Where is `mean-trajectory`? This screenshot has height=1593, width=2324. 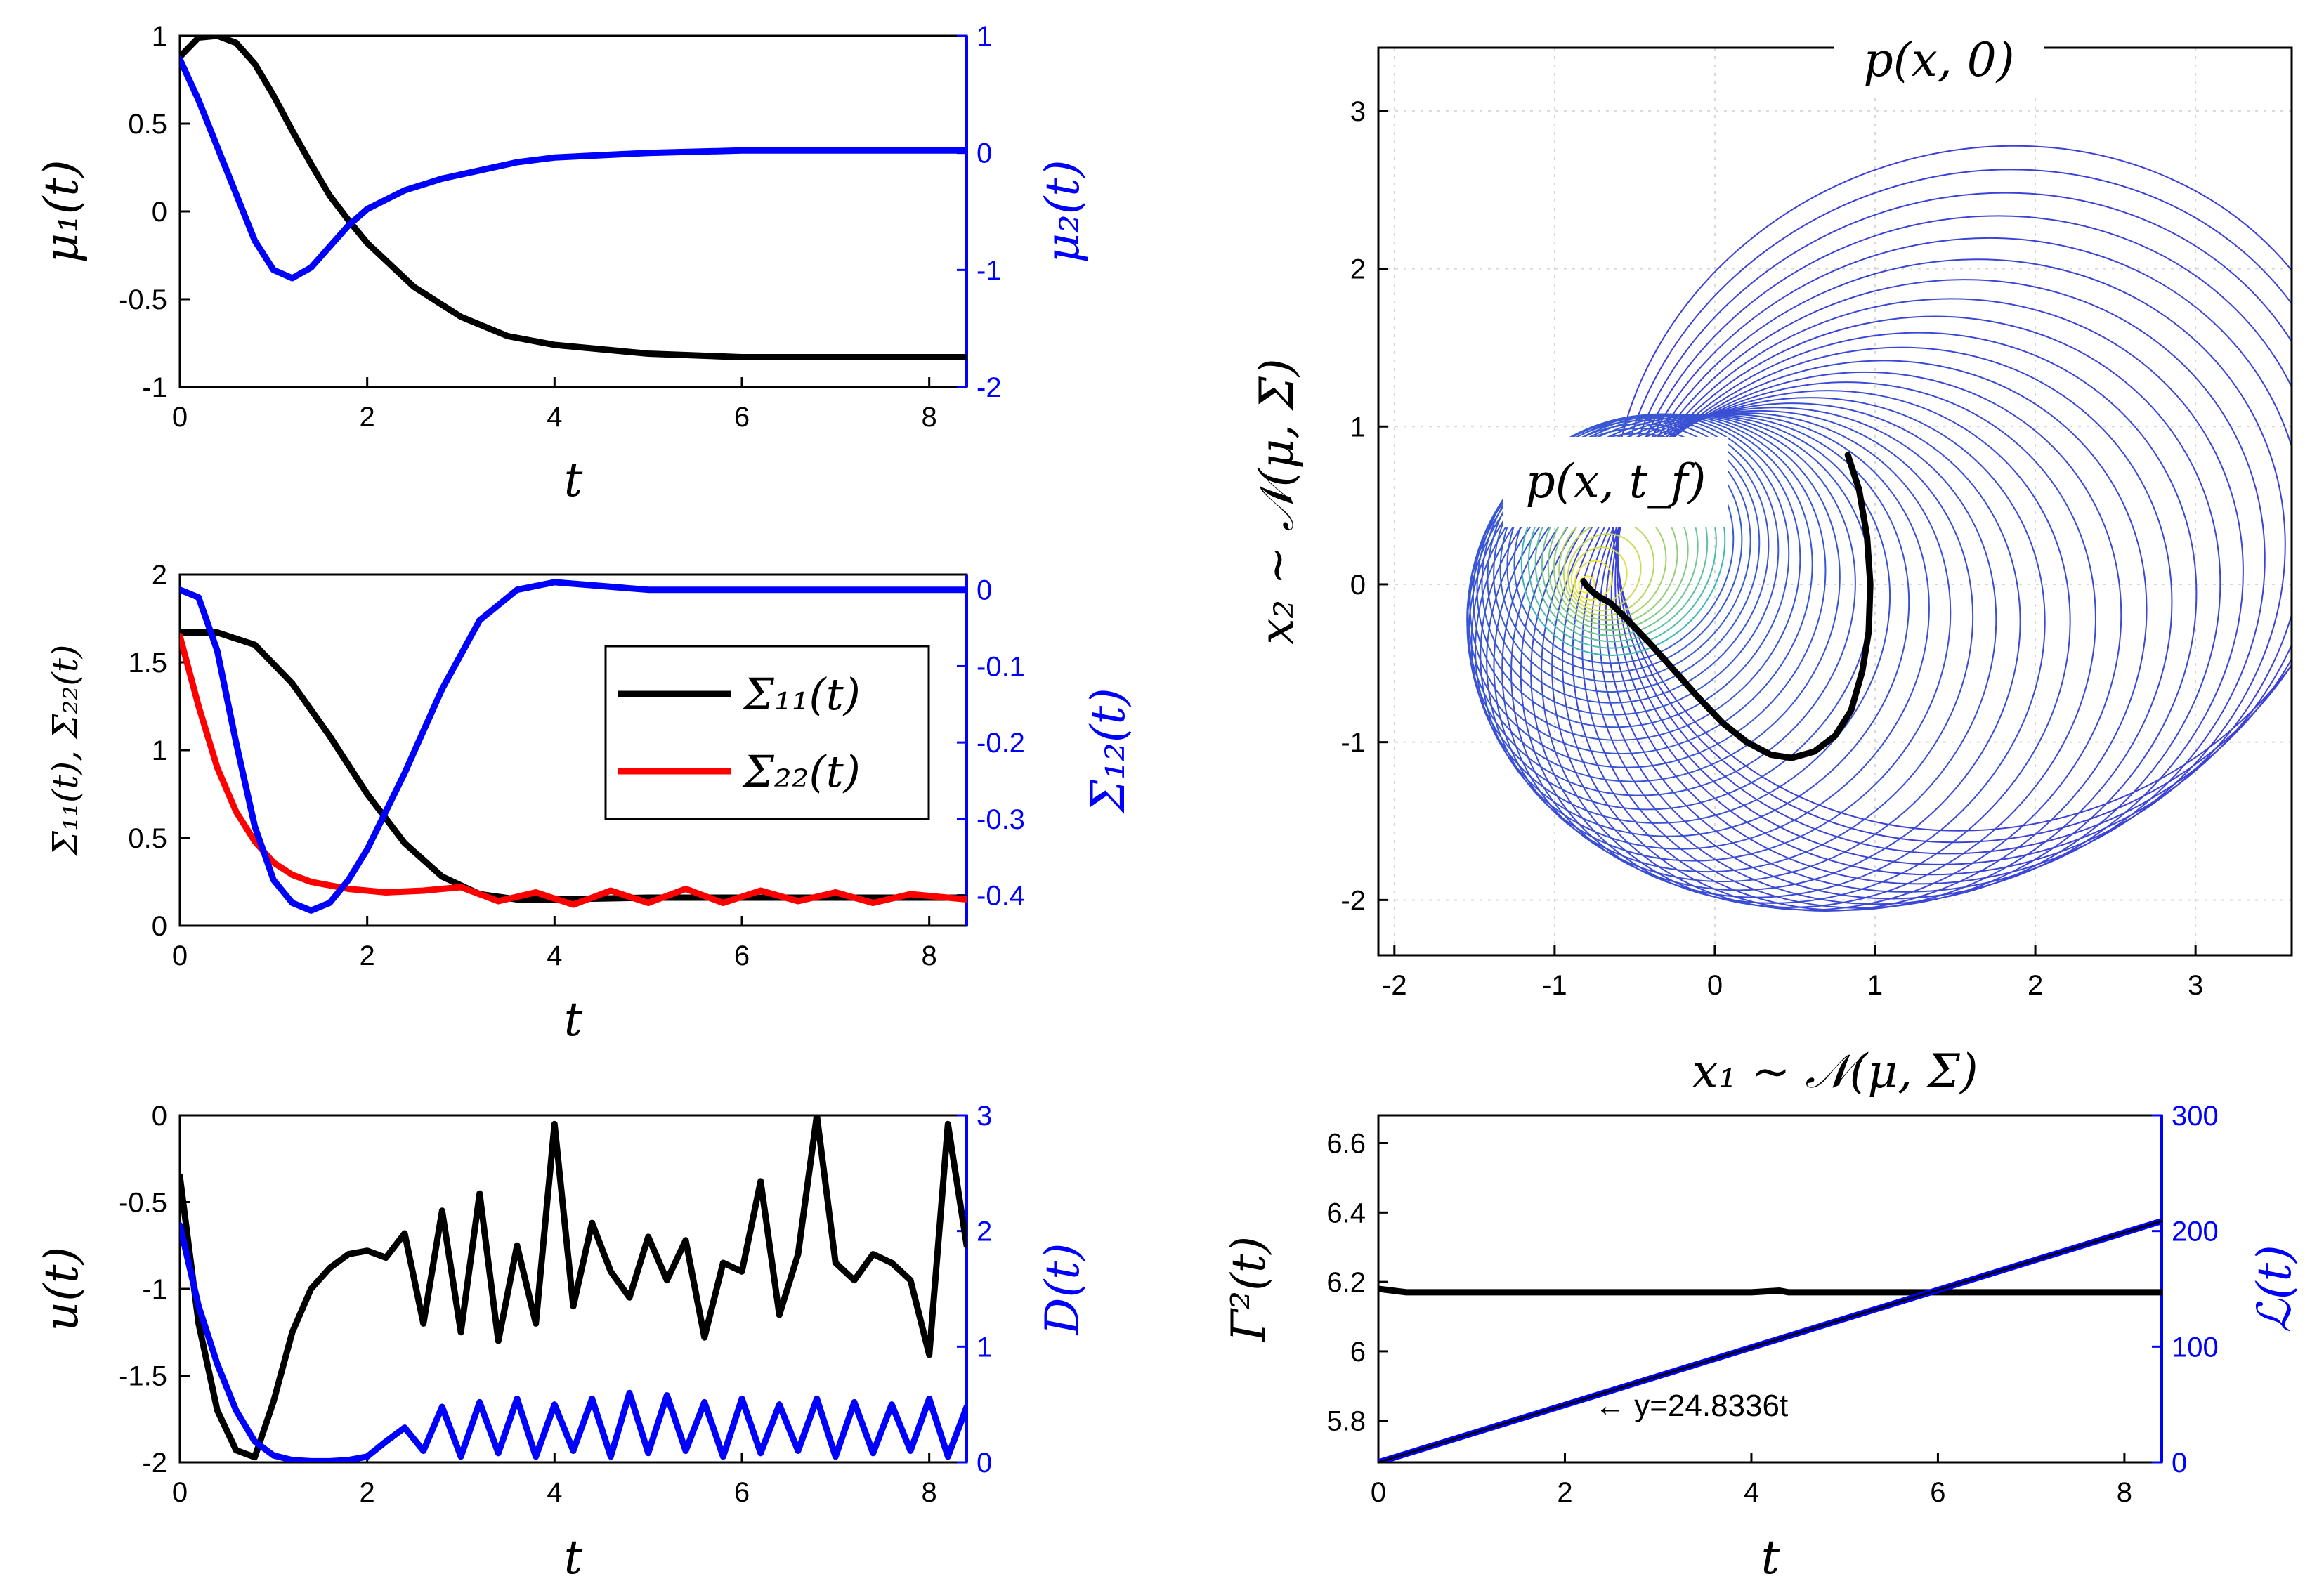
mean-trajectory is located at coordinates (1727, 606).